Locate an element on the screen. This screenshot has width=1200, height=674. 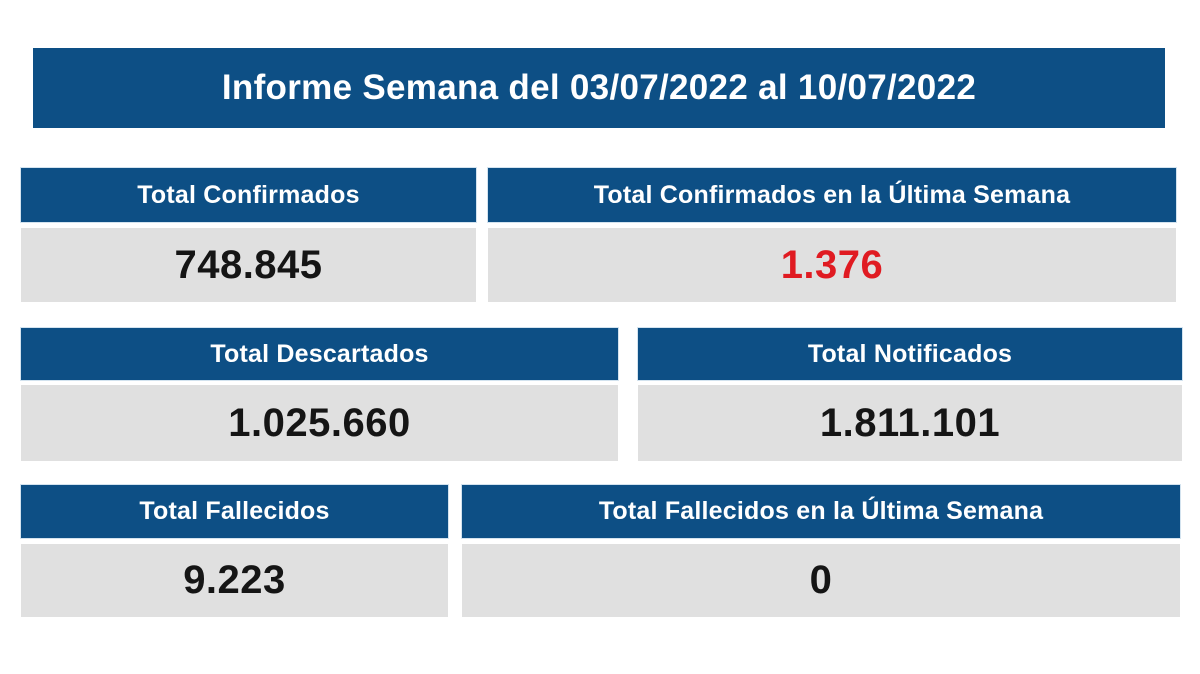
card-total-fallecidos-ultima-semana-header: Total Fallecidos en la Última Semana is located at coordinates (821, 511).